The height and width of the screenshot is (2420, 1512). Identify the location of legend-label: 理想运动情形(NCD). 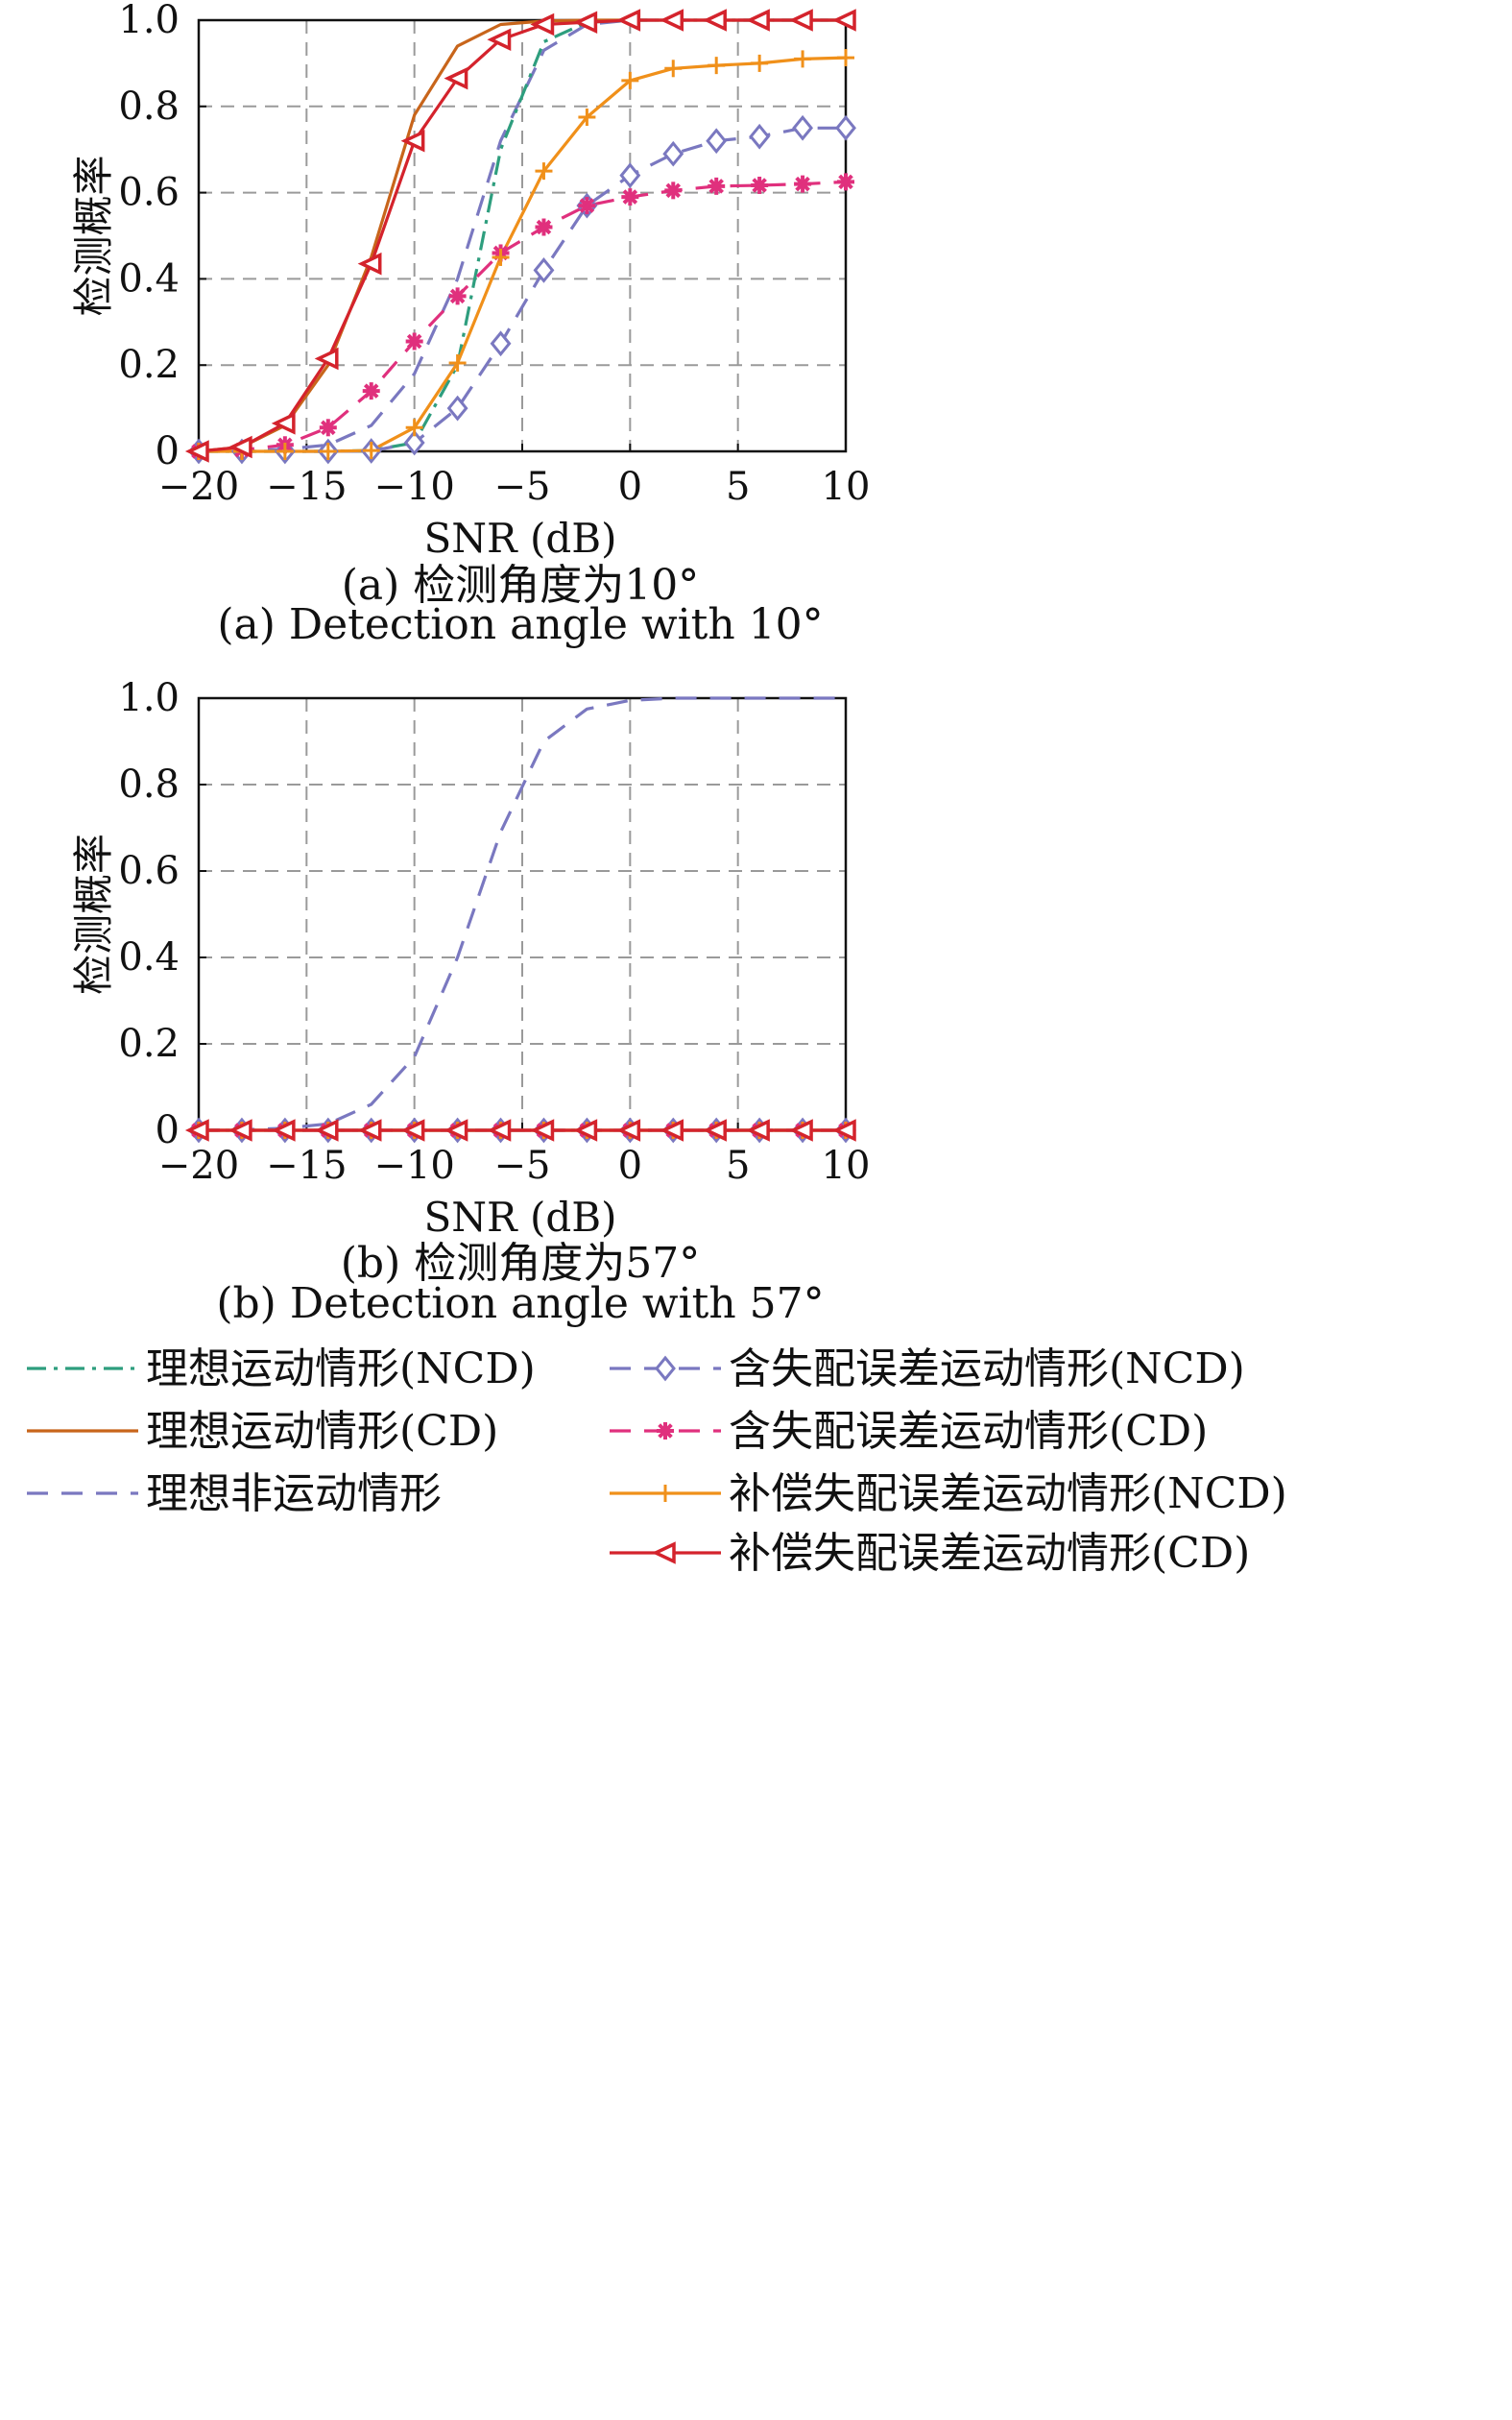
(341, 1368).